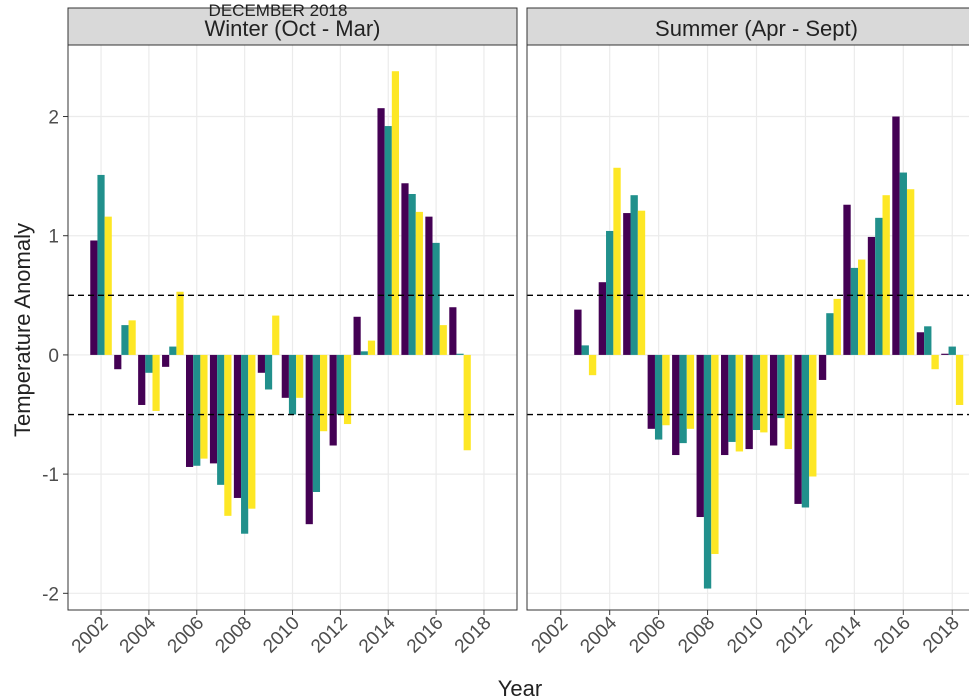  Describe the element at coordinates (53, 237) in the screenshot. I see `y-tick-label: 1` at that location.